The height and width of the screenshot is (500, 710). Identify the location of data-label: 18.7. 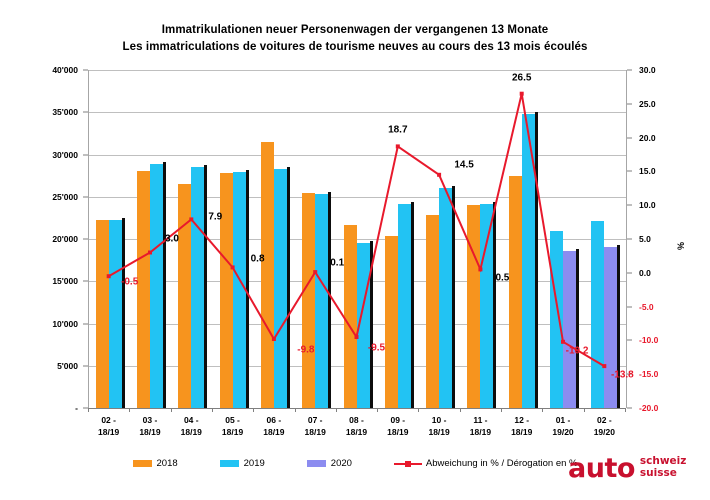
(398, 130).